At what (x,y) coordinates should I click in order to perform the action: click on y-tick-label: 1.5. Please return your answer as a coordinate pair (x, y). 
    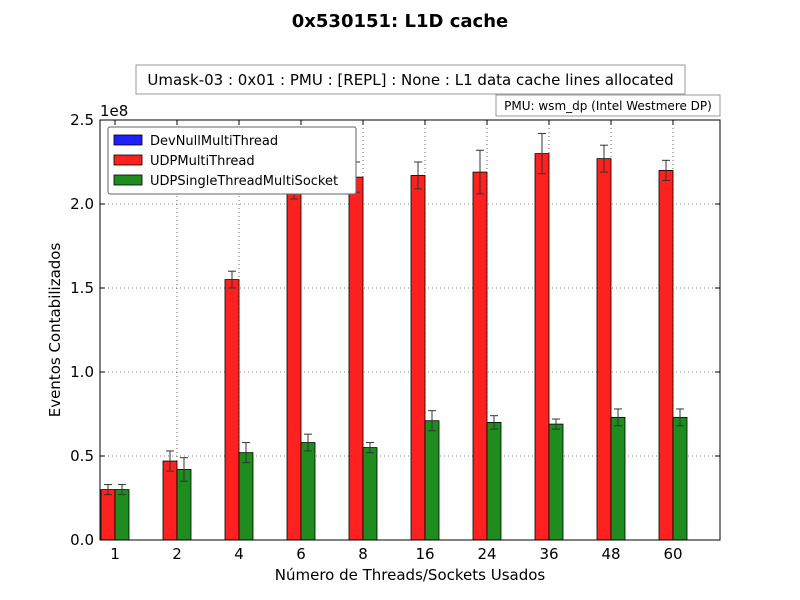
    Looking at the image, I should click on (82, 288).